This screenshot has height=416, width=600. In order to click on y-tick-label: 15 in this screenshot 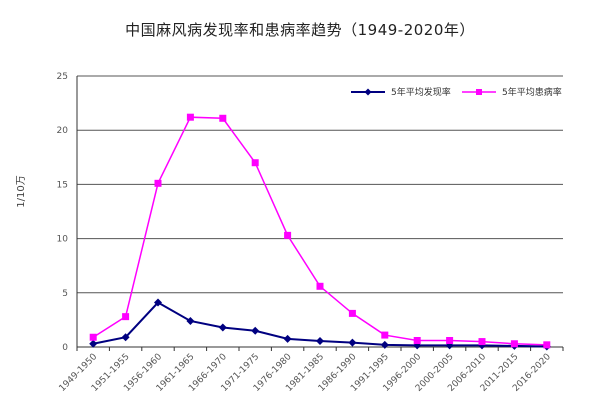, I will do `click(62, 185)`.